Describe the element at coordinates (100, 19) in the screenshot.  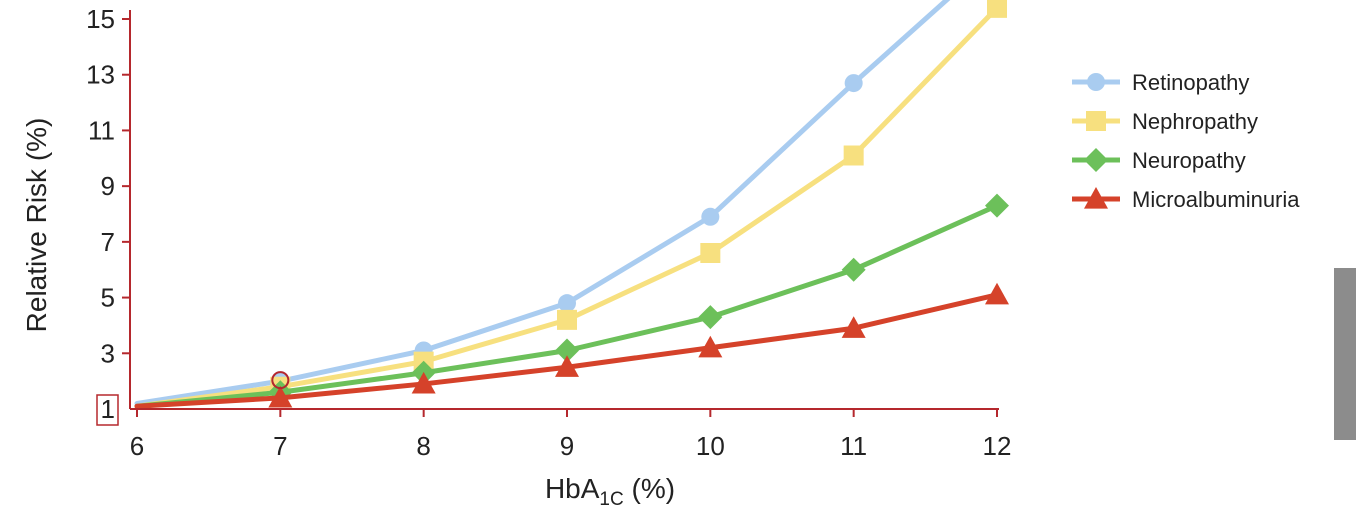
I see `y-tick-label-15: 15` at that location.